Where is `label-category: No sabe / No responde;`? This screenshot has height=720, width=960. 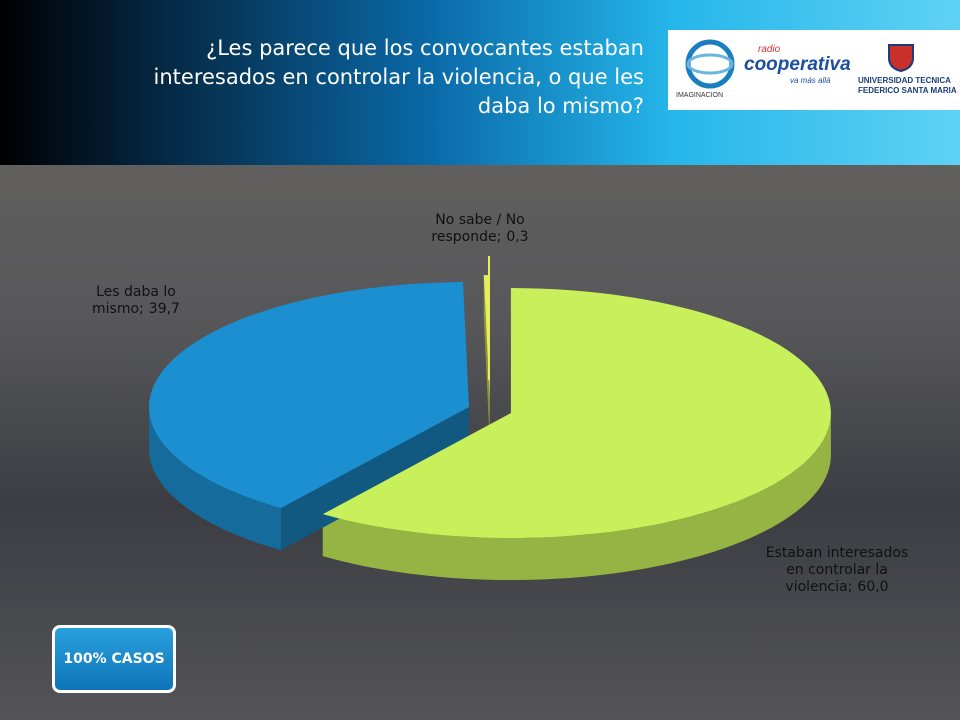
label-category: No sabe / No responde; is located at coordinates (478, 228).